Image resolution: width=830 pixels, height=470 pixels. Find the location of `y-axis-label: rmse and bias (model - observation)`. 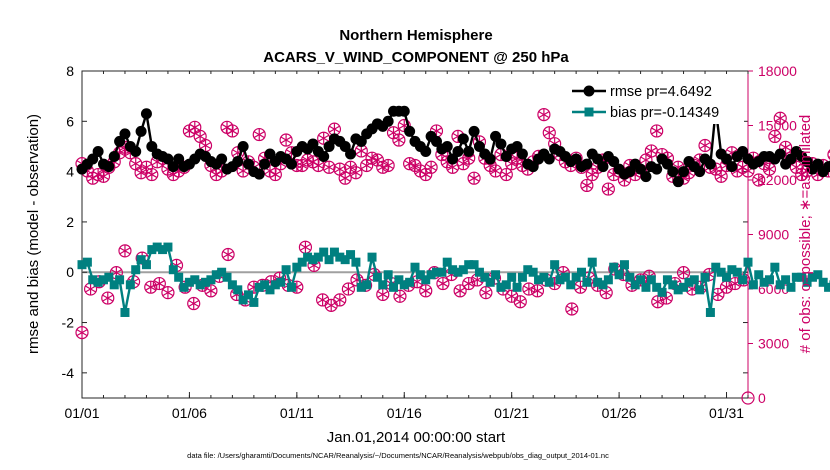

y-axis-label: rmse and bias (model - observation) is located at coordinates (33, 234).